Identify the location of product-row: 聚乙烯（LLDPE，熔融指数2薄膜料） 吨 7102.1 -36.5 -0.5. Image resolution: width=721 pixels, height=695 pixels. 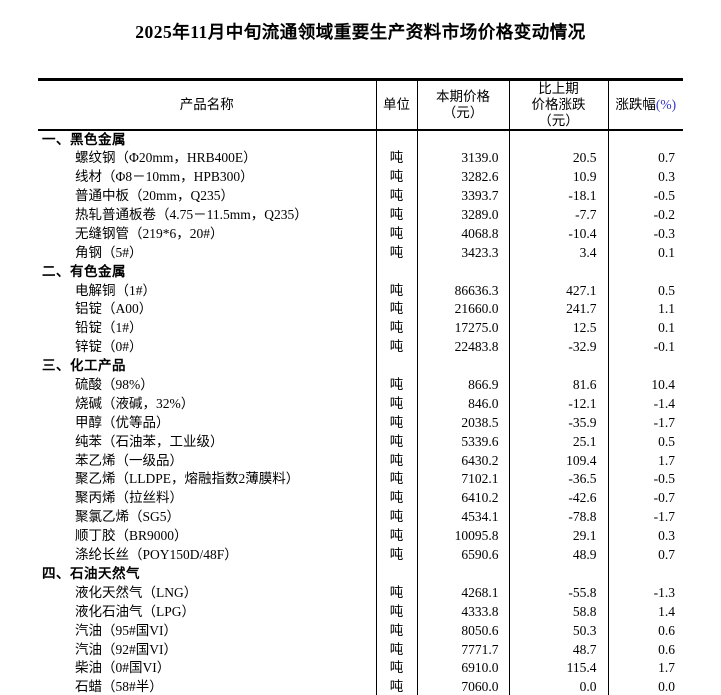
(360, 479).